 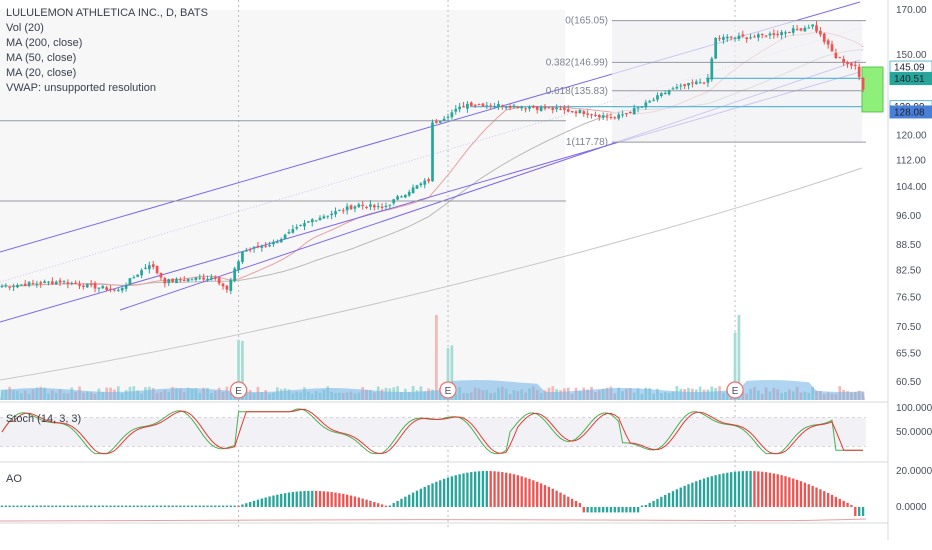 What do you see at coordinates (911, 507) in the screenshot?
I see `ao-tick-label: 0.0000` at bounding box center [911, 507].